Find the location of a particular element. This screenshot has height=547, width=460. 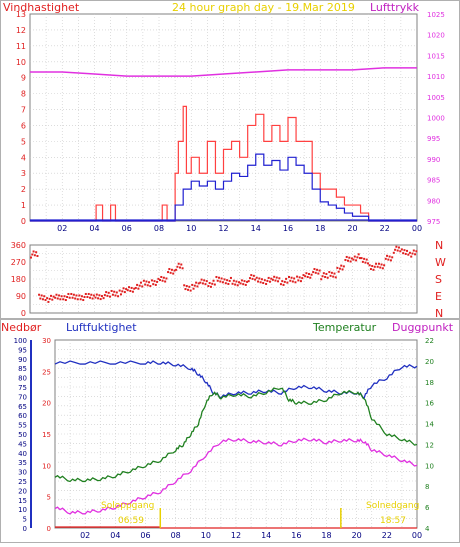

rain-axis-tick: 45 is located at coordinates (22, 444).